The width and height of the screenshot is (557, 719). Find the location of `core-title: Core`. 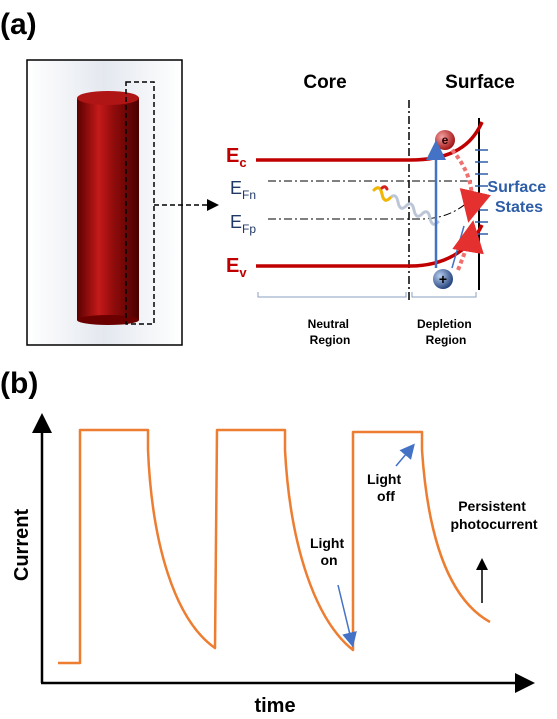

core-title: Core is located at coordinates (324, 82).